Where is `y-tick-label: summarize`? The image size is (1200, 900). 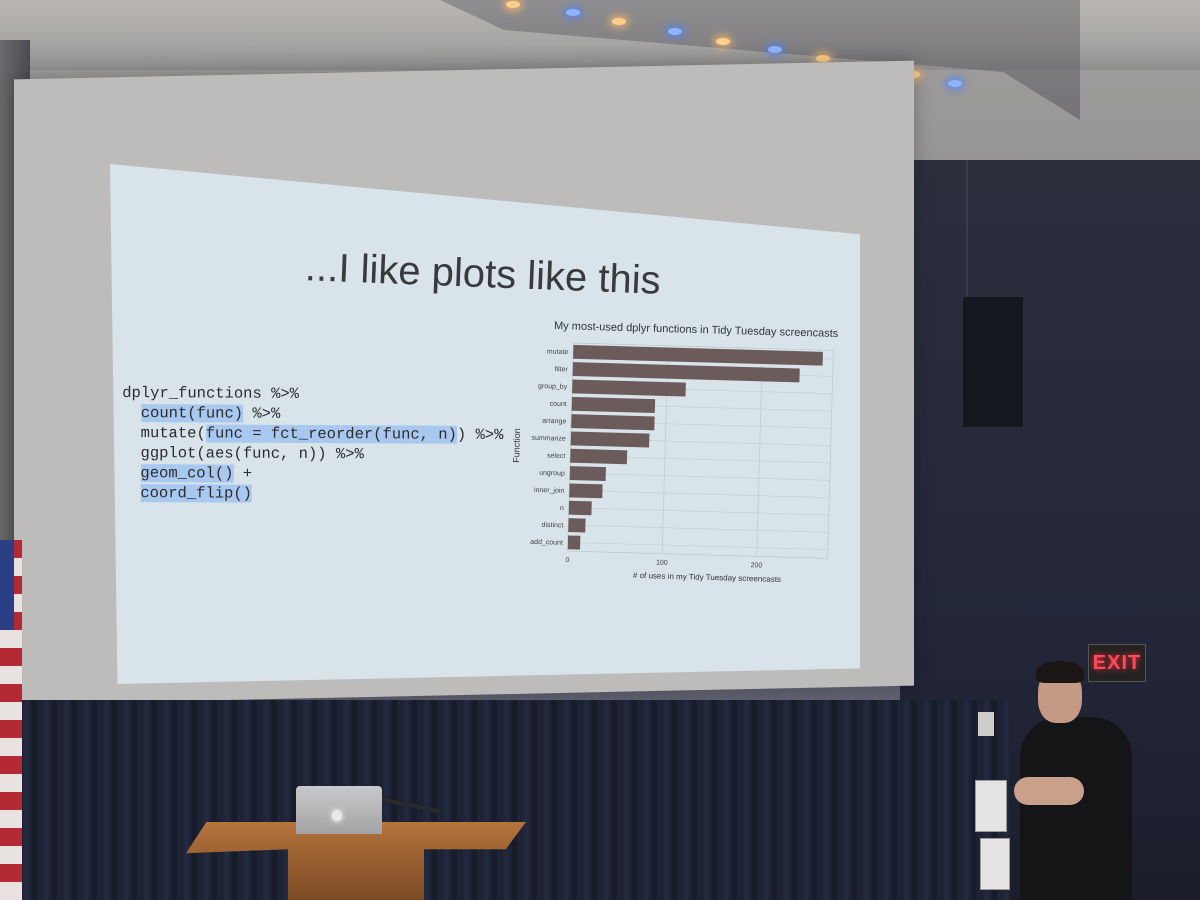 y-tick-label: summarize is located at coordinates (548, 439).